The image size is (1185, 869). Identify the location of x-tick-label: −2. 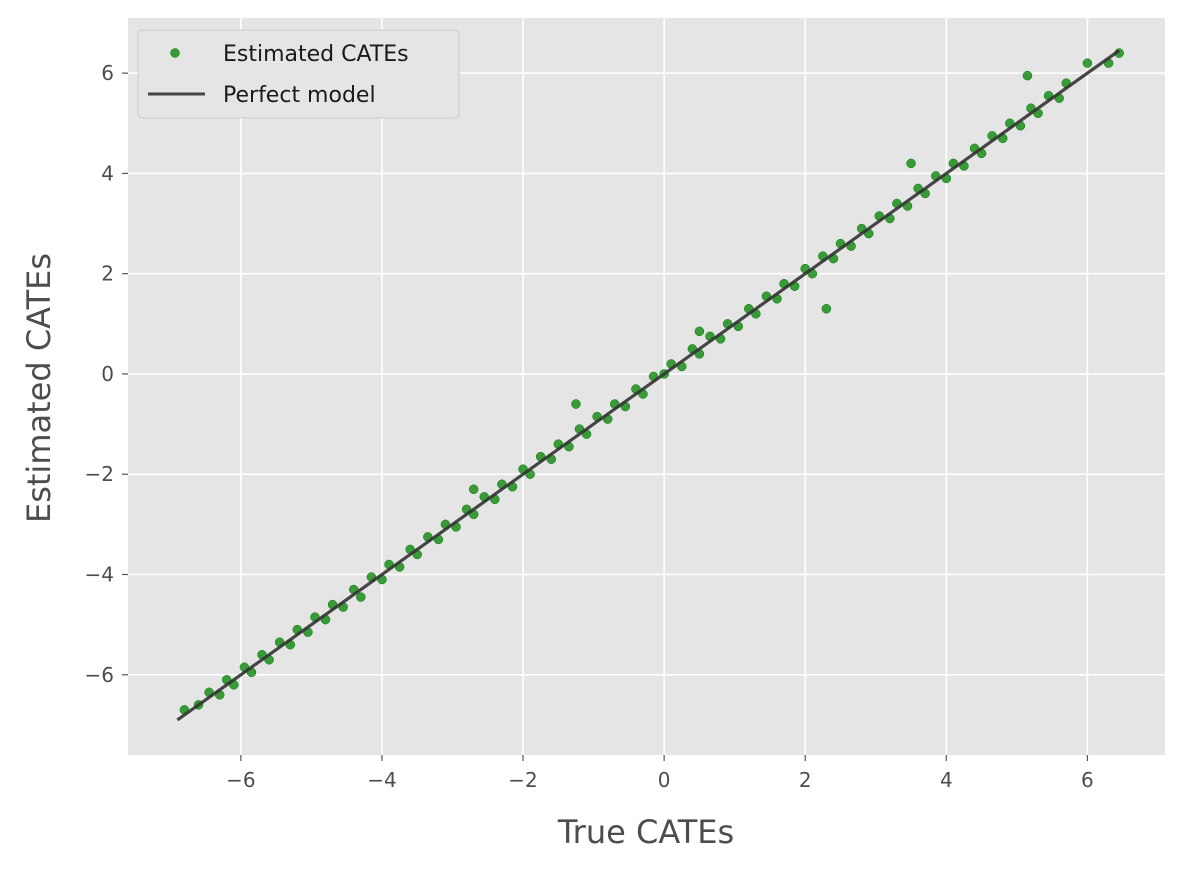
(522, 780).